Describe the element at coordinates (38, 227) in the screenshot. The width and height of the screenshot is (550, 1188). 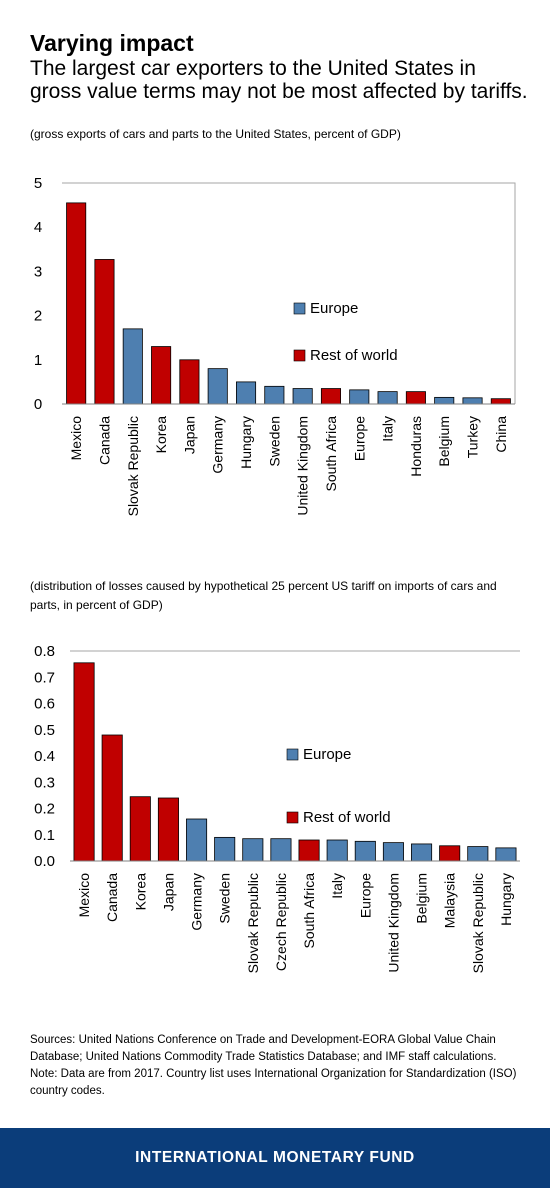
I see `y-tick-label: 4` at that location.